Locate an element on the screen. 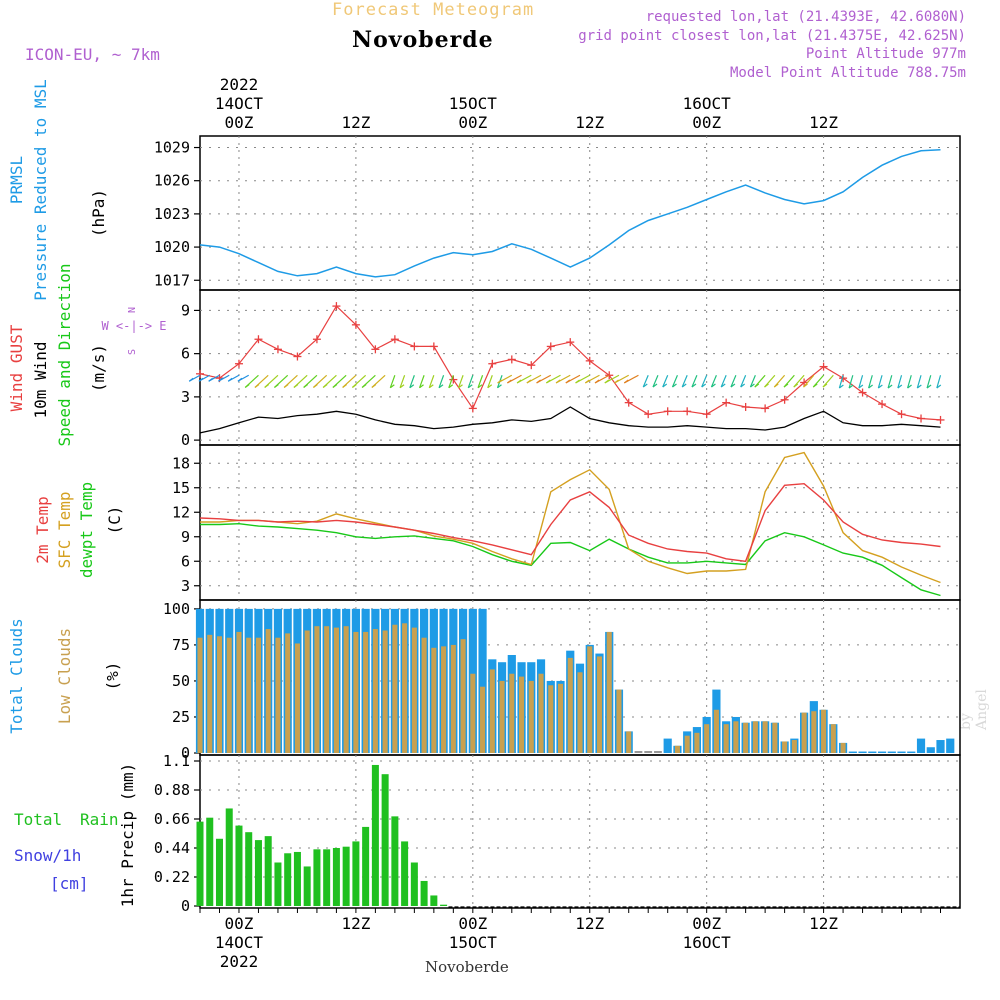 The width and height of the screenshot is (1000, 1000). time-tick-label-top: 12Z is located at coordinates (589, 122).